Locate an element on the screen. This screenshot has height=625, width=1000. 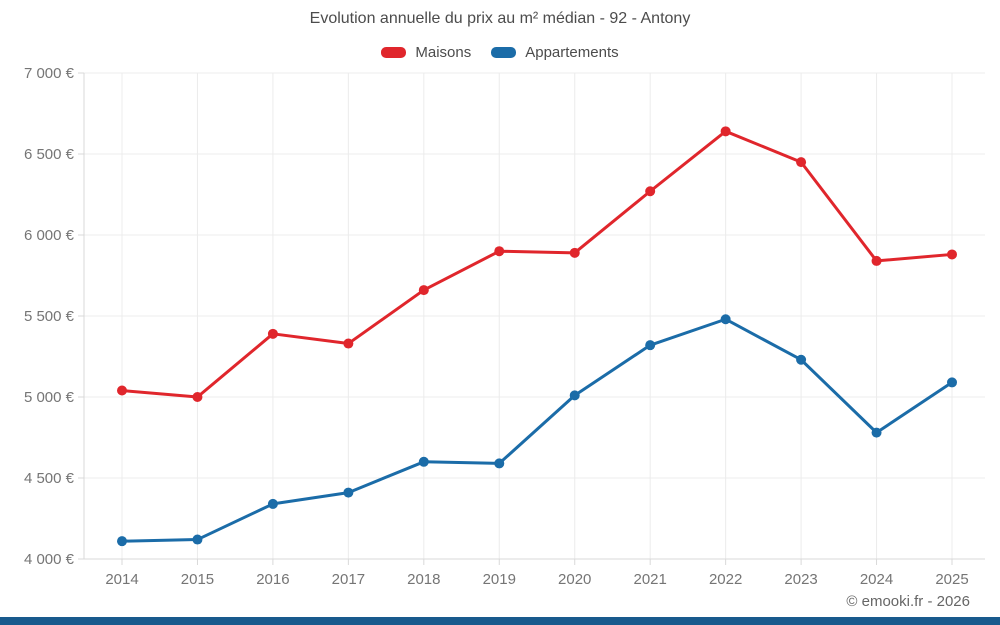
x-tick-label: 2020 is located at coordinates (574, 579).